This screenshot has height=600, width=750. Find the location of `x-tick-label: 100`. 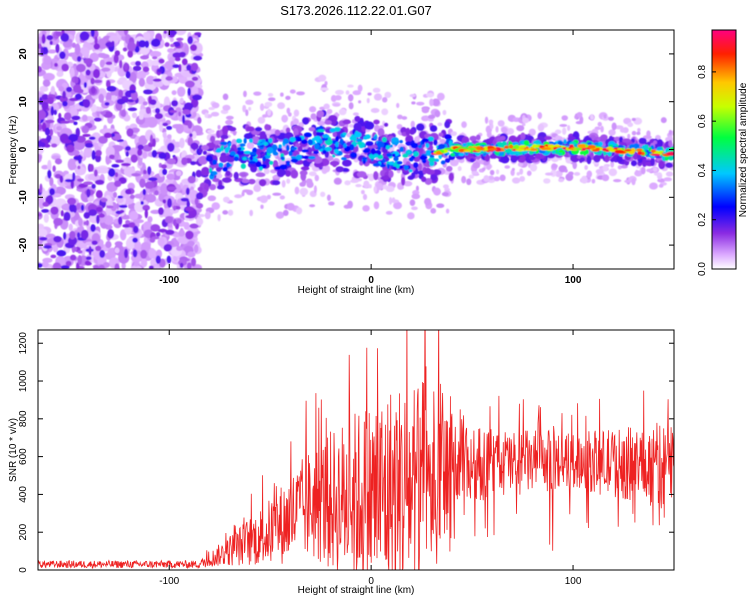

x-tick-label: 100 is located at coordinates (573, 581).